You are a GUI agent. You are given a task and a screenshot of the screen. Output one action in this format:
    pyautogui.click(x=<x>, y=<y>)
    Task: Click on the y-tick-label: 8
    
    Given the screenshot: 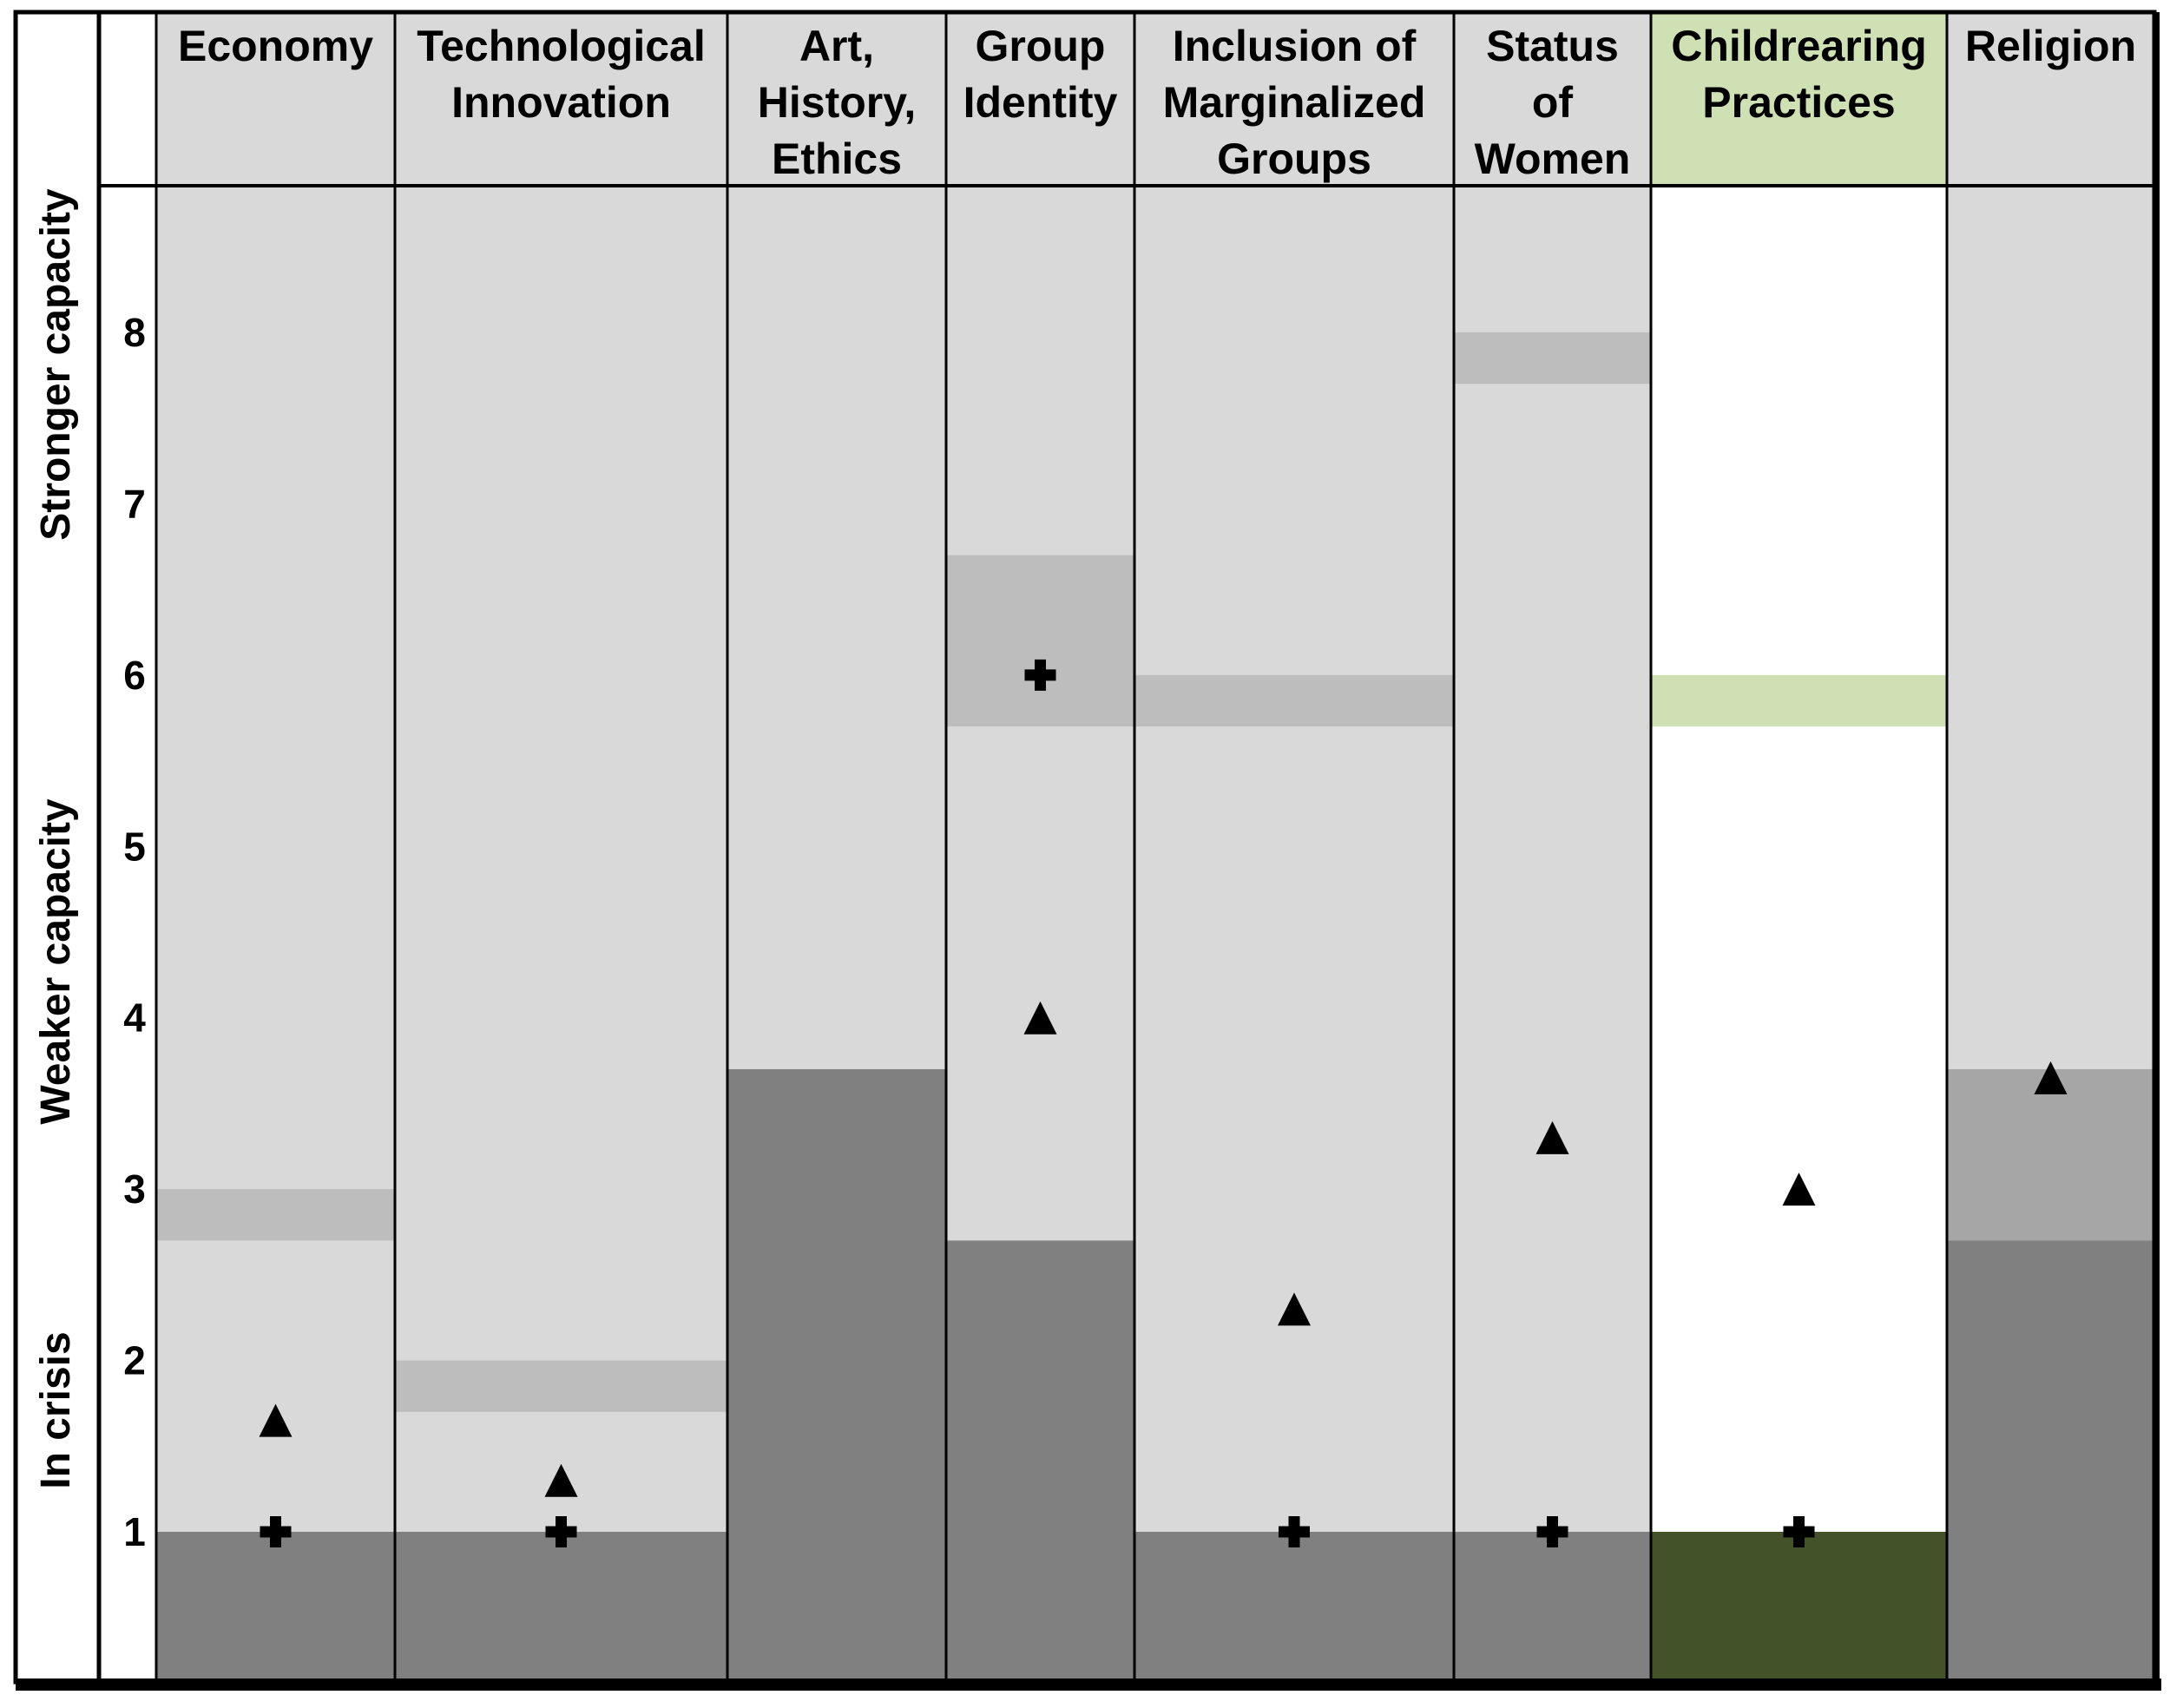 What is the action you would take?
    pyautogui.click(x=134, y=332)
    